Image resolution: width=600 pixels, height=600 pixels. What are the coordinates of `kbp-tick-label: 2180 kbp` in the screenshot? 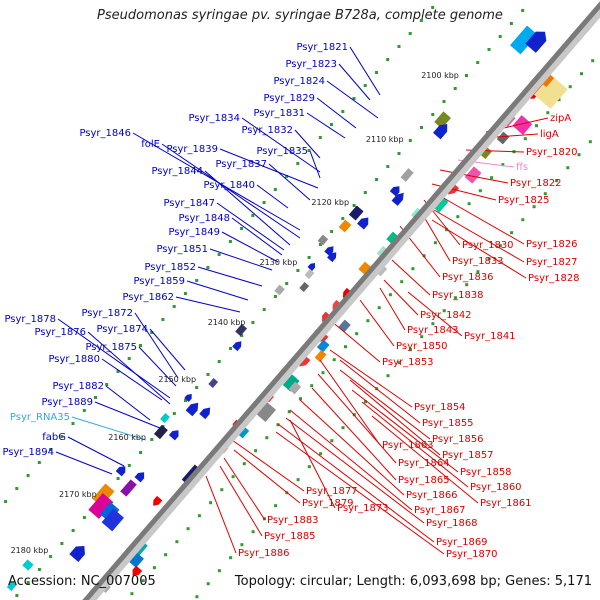 It's located at (30, 550).